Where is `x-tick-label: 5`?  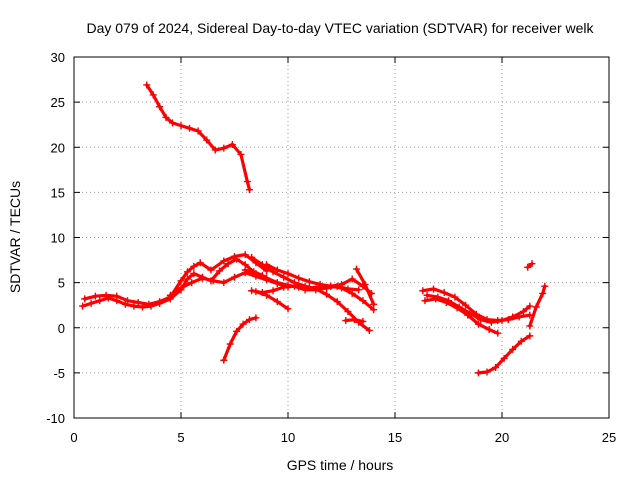 x-tick-label: 5 is located at coordinates (180, 437).